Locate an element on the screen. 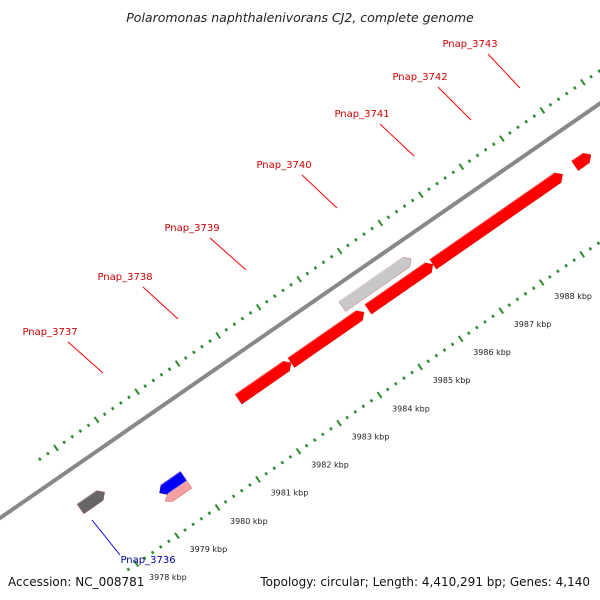 The width and height of the screenshot is (600, 600). gene-label: Pnap_3741 is located at coordinates (361, 114).